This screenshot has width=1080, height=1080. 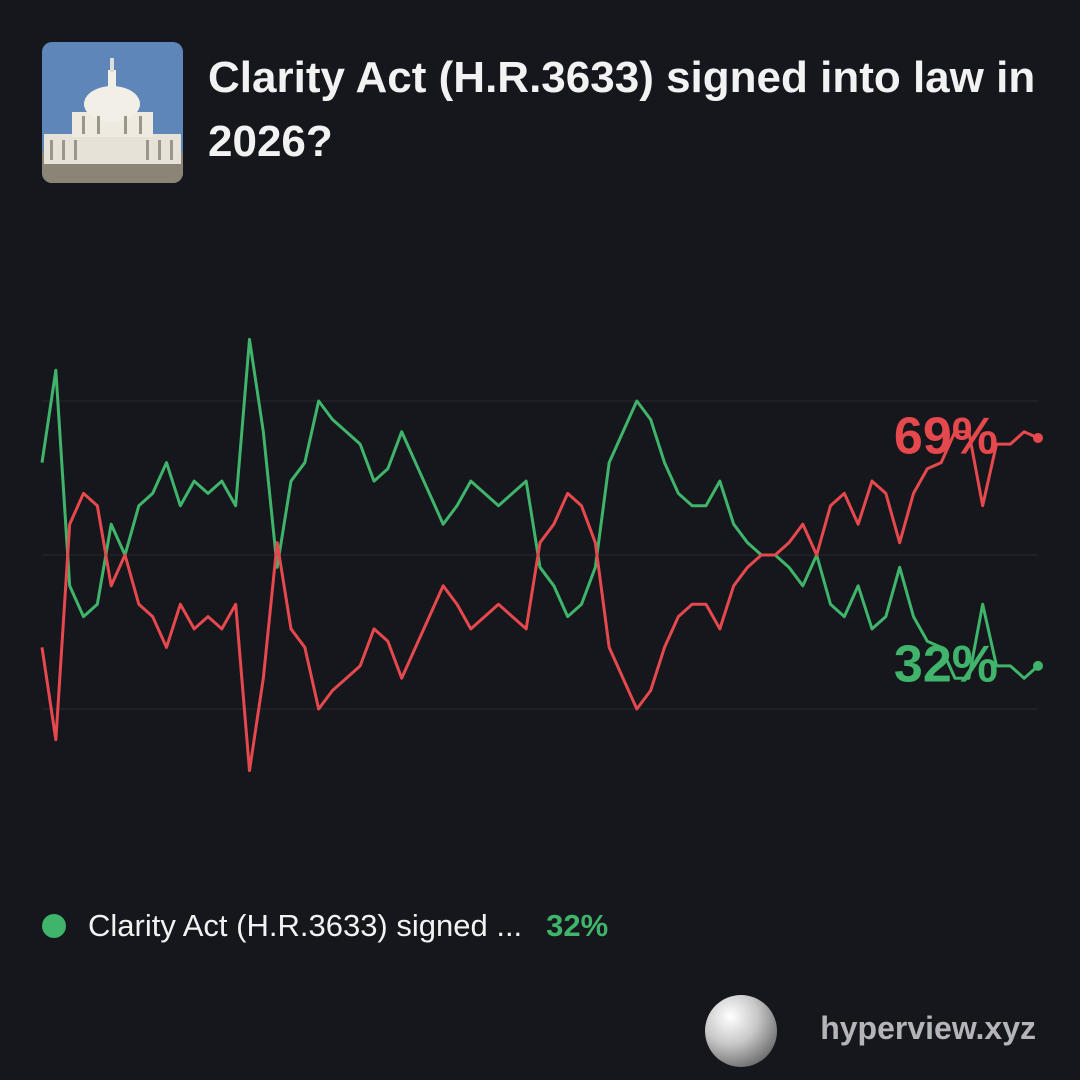 I want to click on thumbnail, so click(x=112, y=112).